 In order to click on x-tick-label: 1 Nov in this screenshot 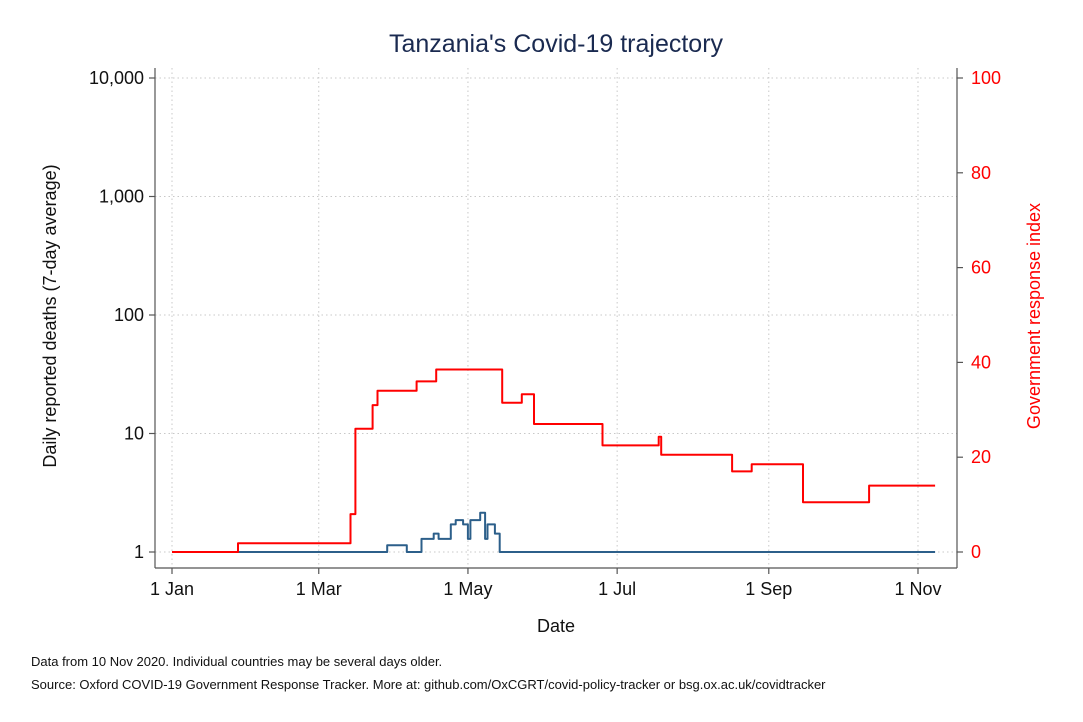, I will do `click(917, 589)`.